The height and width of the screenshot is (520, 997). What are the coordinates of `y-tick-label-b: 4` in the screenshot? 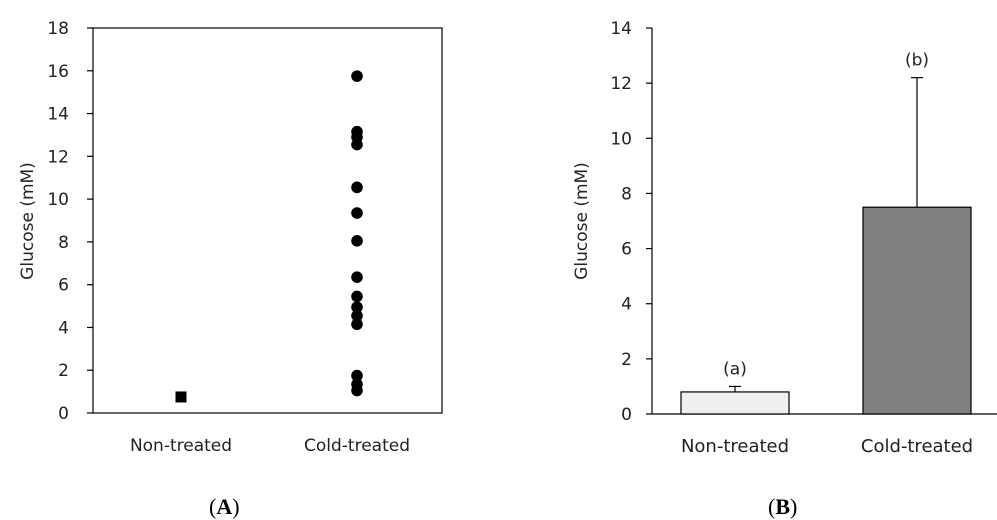 It's located at (626, 305).